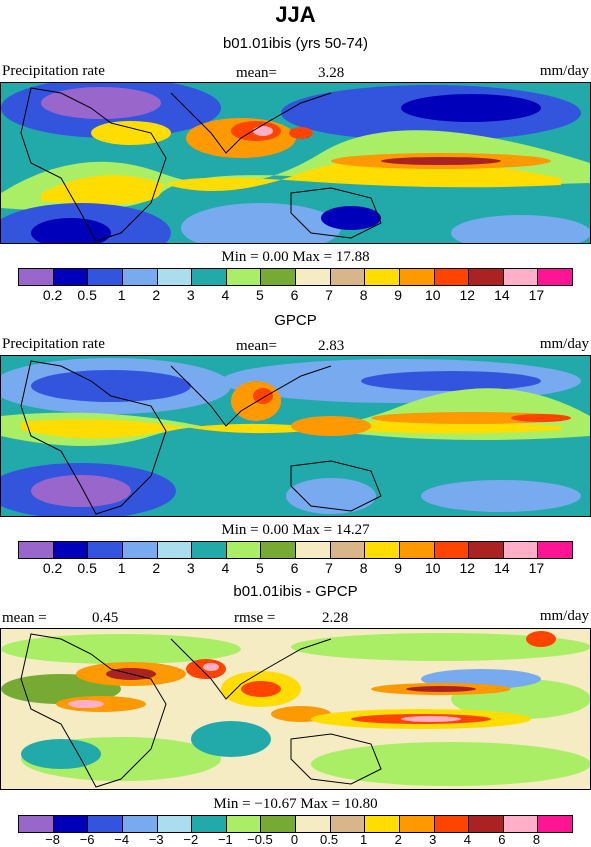  Describe the element at coordinates (536, 295) in the screenshot. I see `colorbar-tick-label: 17` at that location.